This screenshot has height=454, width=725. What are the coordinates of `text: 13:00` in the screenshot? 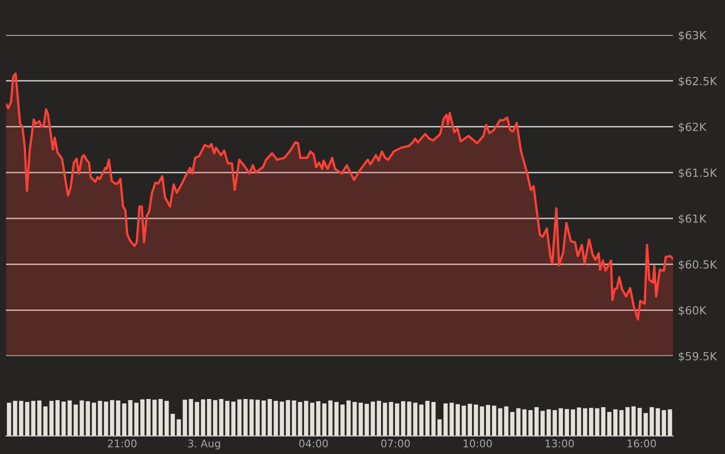 It's located at (560, 444).